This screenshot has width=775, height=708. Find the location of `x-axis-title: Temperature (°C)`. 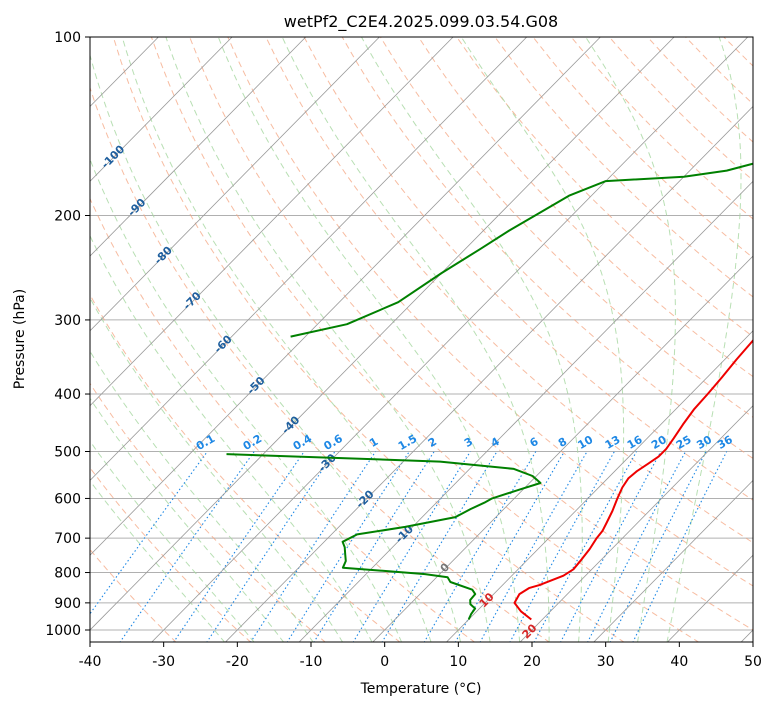

x-axis-title: Temperature (°C) is located at coordinates (421, 689).